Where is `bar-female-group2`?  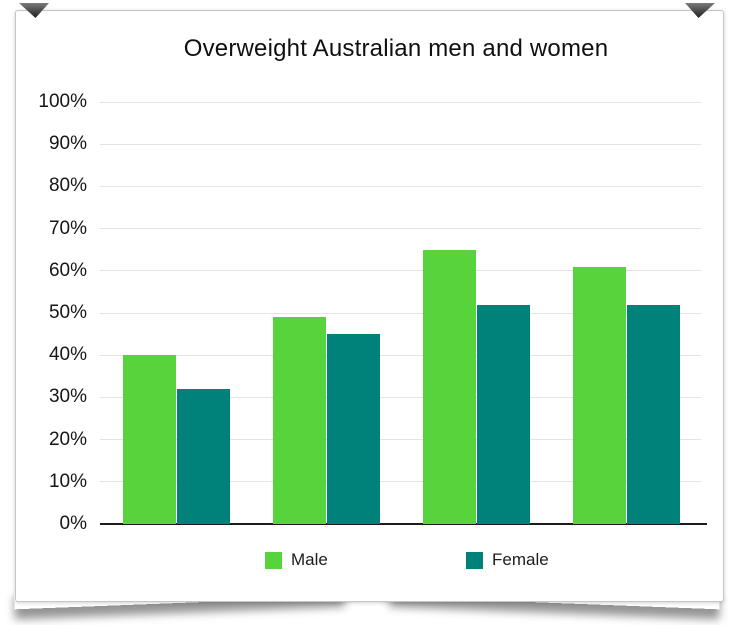 bar-female-group2 is located at coordinates (353, 429).